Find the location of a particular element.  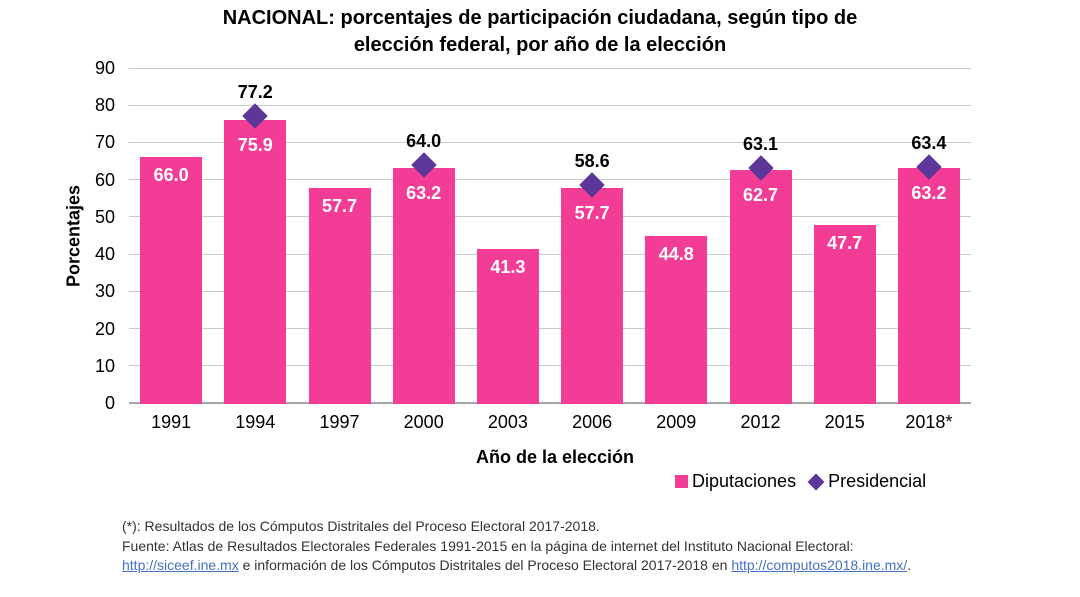

legend-label-diputaciones: Diputaciones is located at coordinates (744, 481).